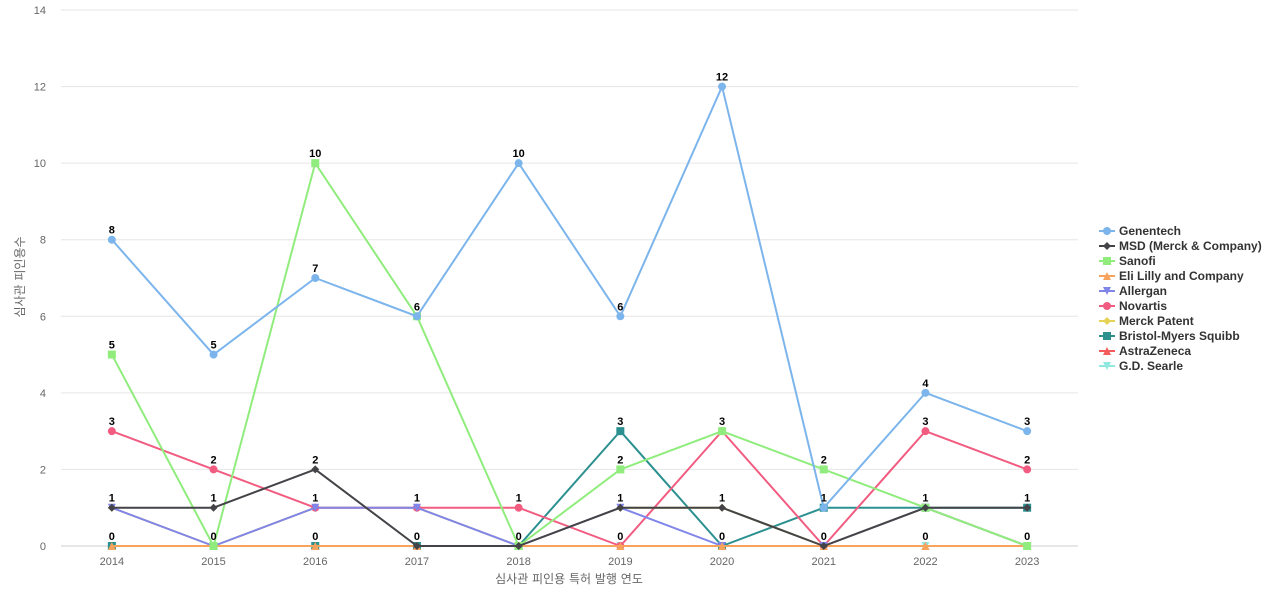 The height and width of the screenshot is (600, 1280). I want to click on series-msd-merck-company, so click(569, 507).